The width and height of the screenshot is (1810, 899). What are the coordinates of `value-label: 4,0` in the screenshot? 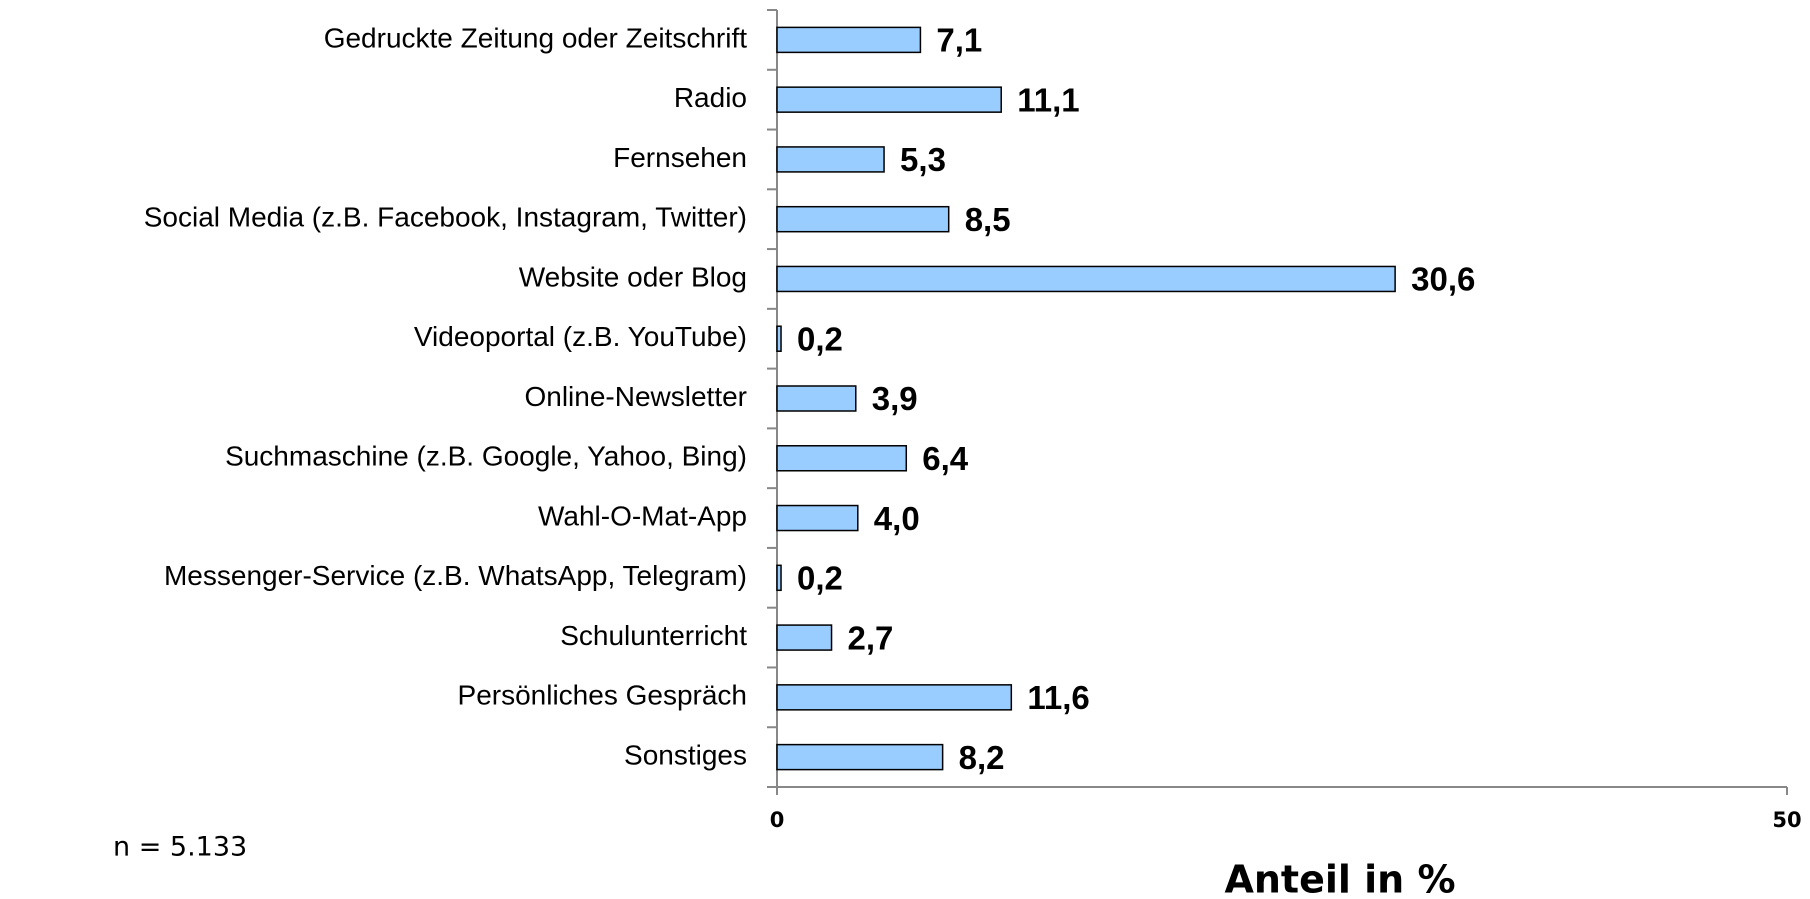 It's located at (897, 518).